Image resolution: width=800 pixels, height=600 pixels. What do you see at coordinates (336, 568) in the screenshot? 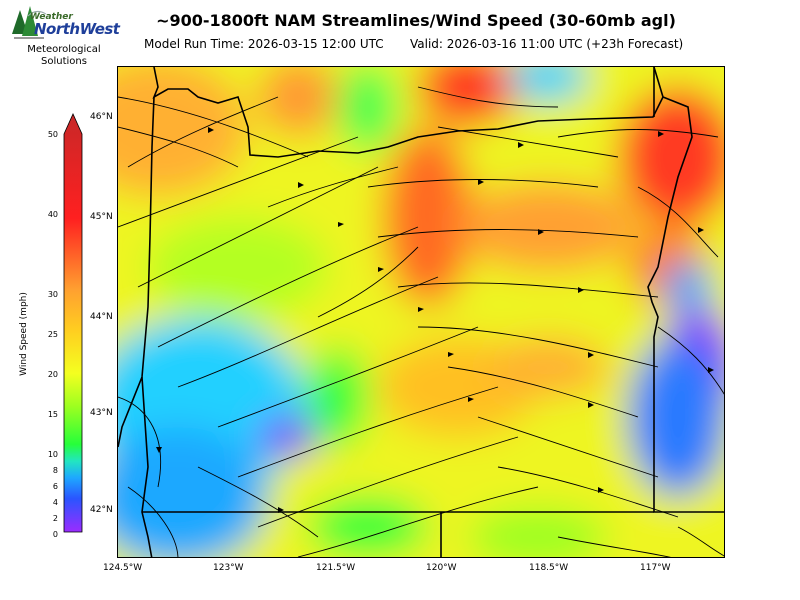
I see `lon-tick-label: 121.5°W` at bounding box center [336, 568].